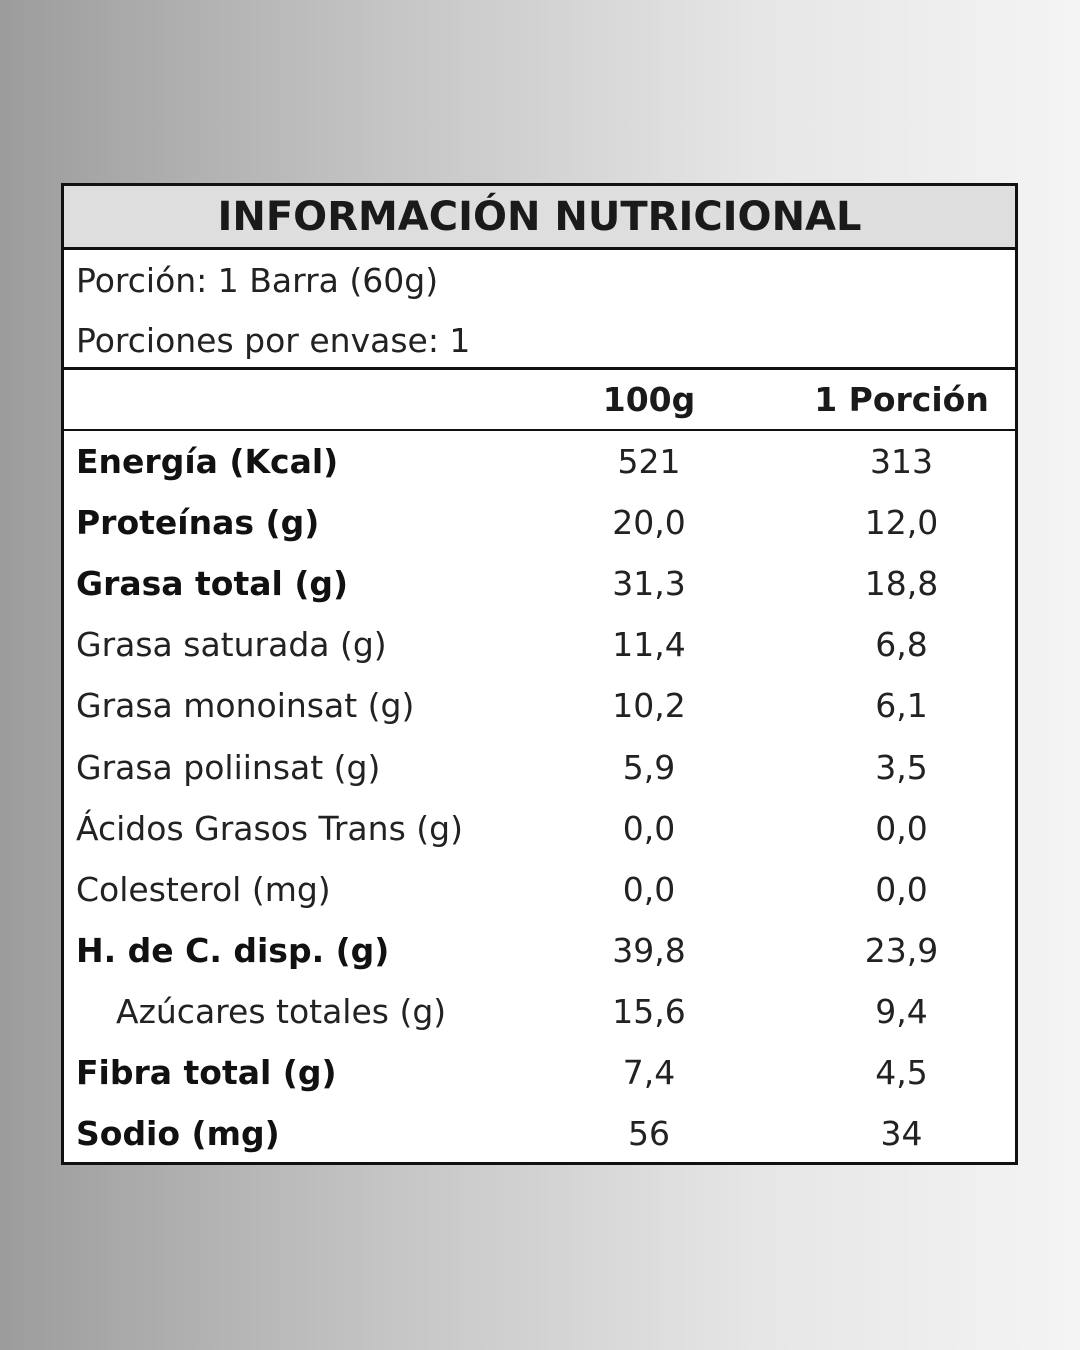 This screenshot has width=1080, height=1350. I want to click on nutrient-value-100g: 31,3, so click(649, 584).